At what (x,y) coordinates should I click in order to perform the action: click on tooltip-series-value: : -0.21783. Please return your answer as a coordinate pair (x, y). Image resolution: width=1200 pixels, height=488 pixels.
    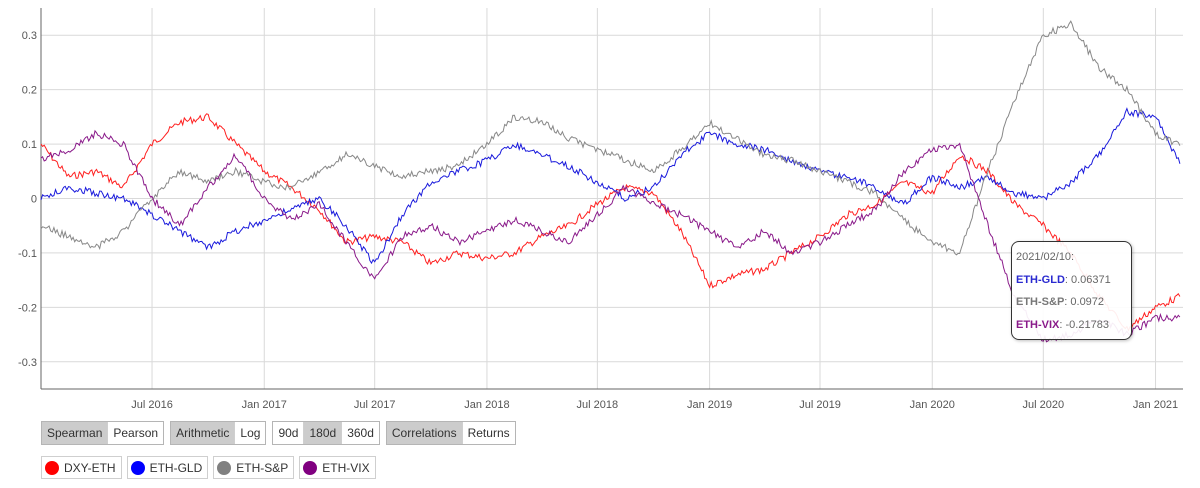
    Looking at the image, I should click on (1084, 325).